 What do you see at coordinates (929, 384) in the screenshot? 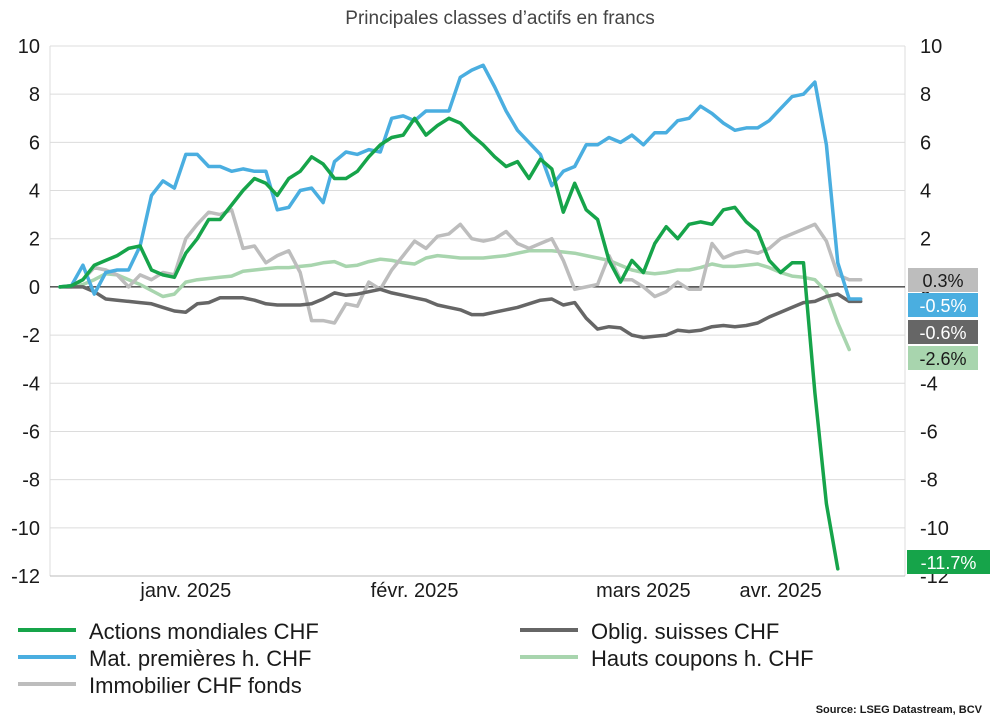
I see `y-tick-label-right: -4` at bounding box center [929, 384].